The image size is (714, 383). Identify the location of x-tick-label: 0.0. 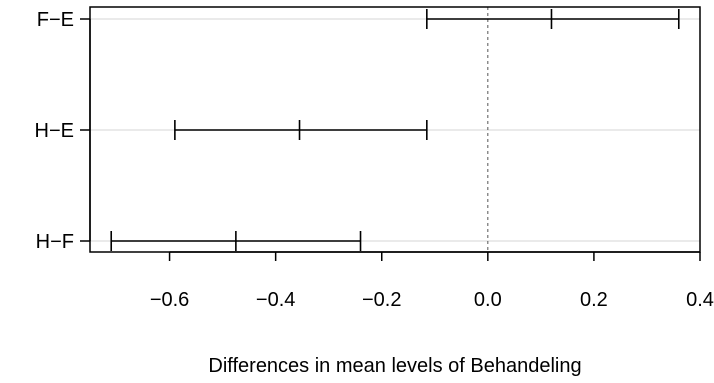
(488, 300).